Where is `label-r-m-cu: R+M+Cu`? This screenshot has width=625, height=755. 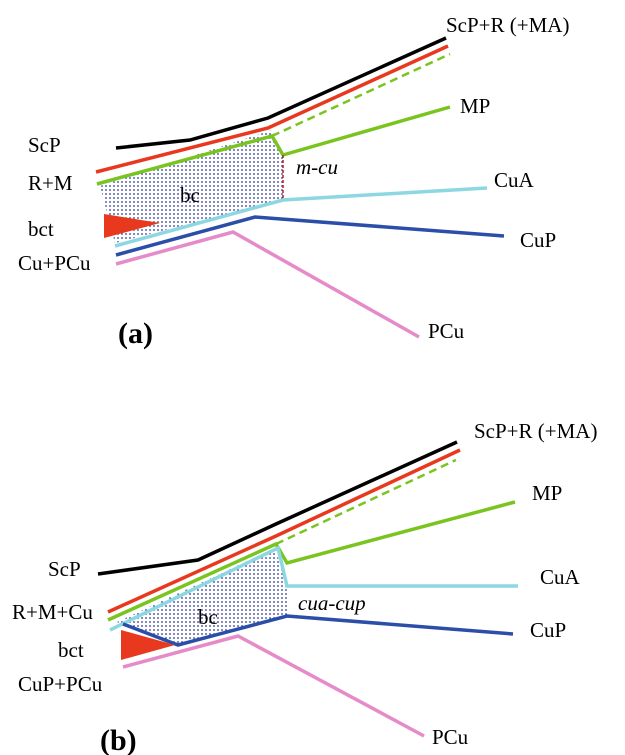
label-r-m-cu: R+M+Cu is located at coordinates (52, 612).